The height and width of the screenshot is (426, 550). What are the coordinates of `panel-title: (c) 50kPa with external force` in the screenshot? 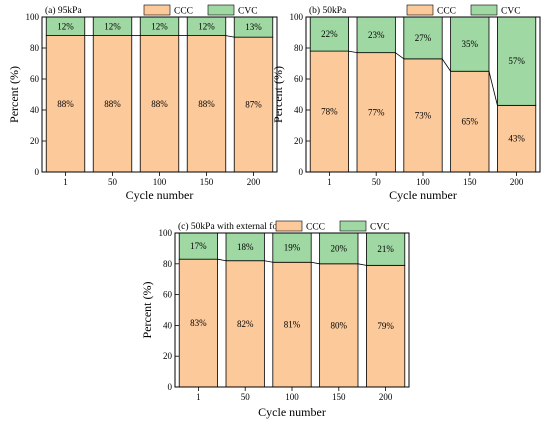 It's located at (233, 226).